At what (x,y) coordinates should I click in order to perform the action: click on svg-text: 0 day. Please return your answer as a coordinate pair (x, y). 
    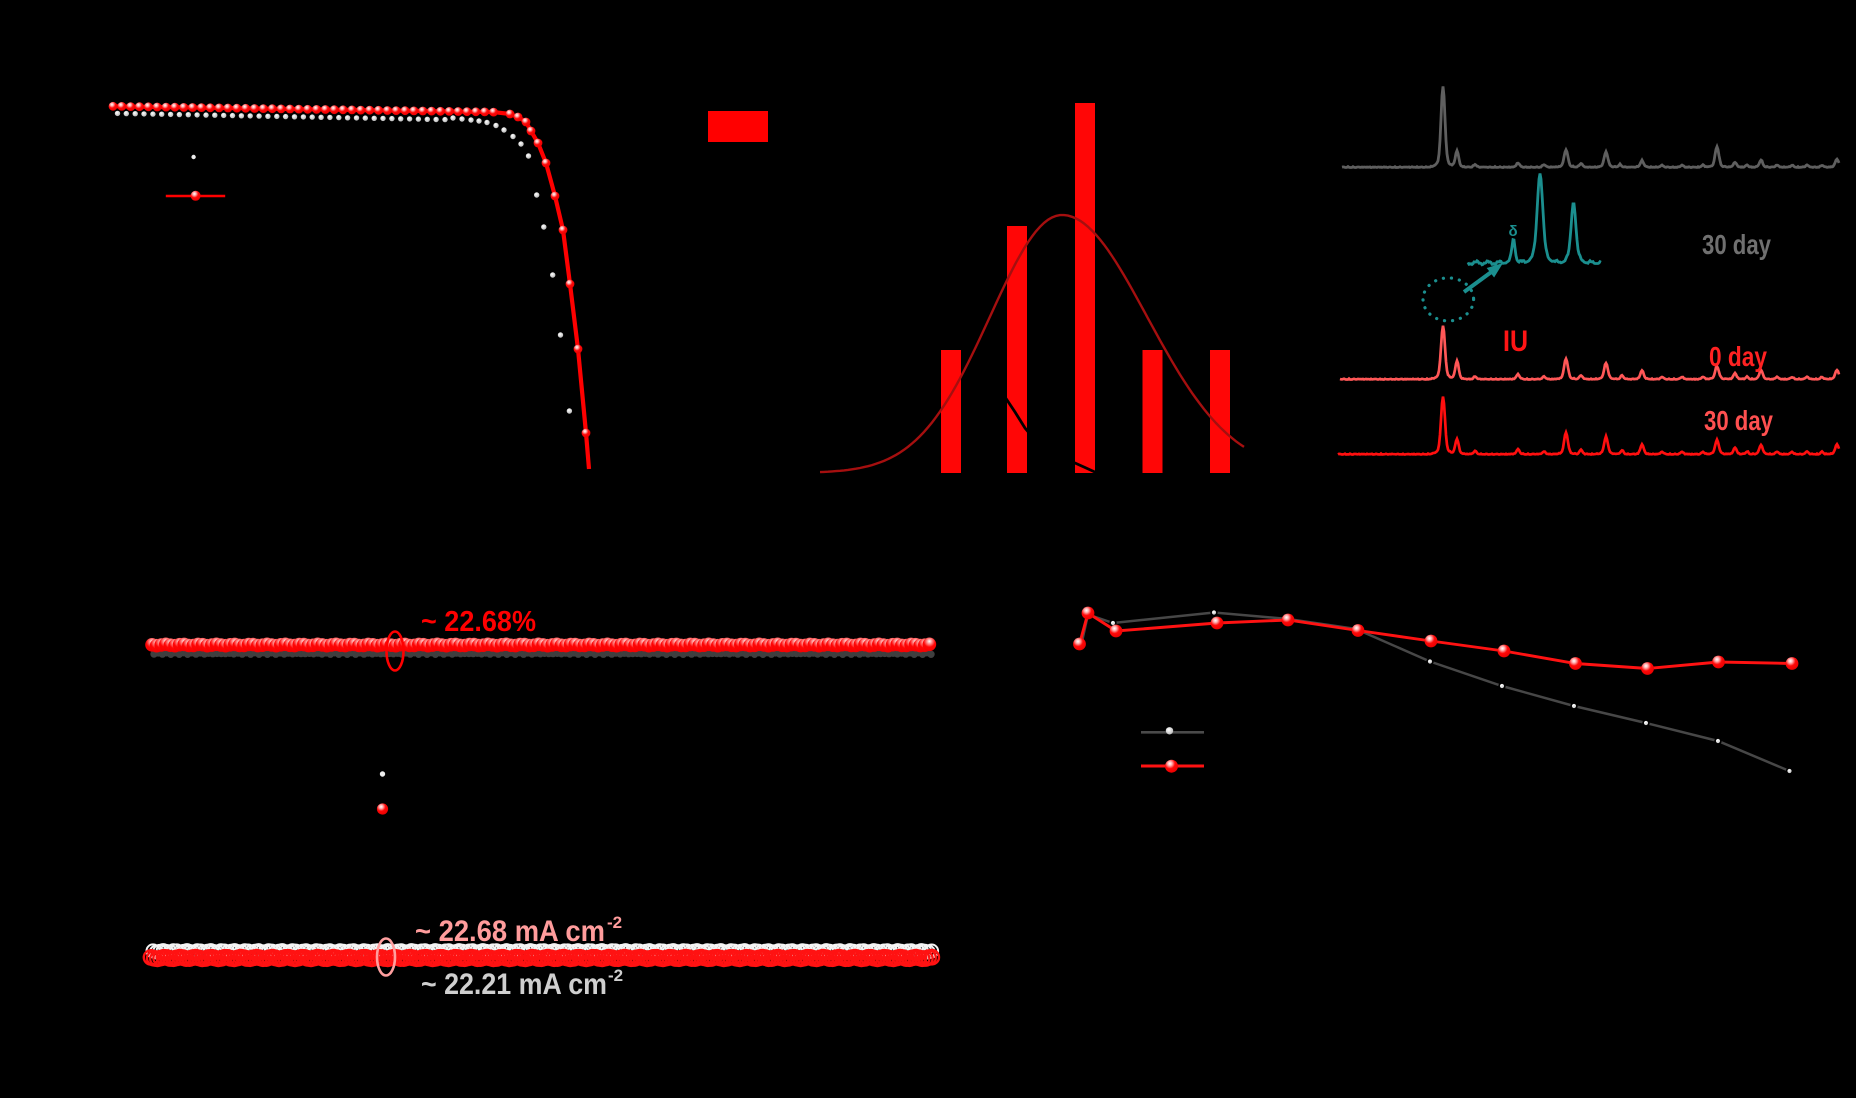
    Looking at the image, I should click on (1738, 356).